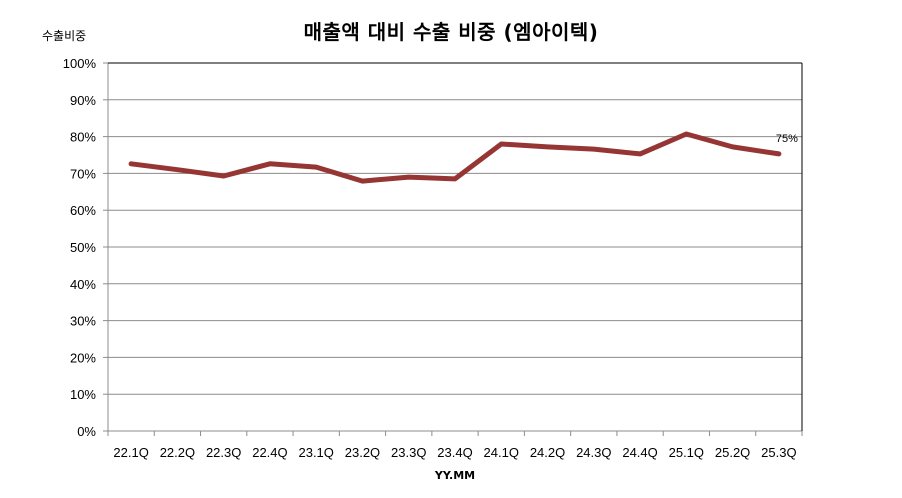 This screenshot has width=902, height=498. I want to click on data-label: 75%, so click(787, 139).